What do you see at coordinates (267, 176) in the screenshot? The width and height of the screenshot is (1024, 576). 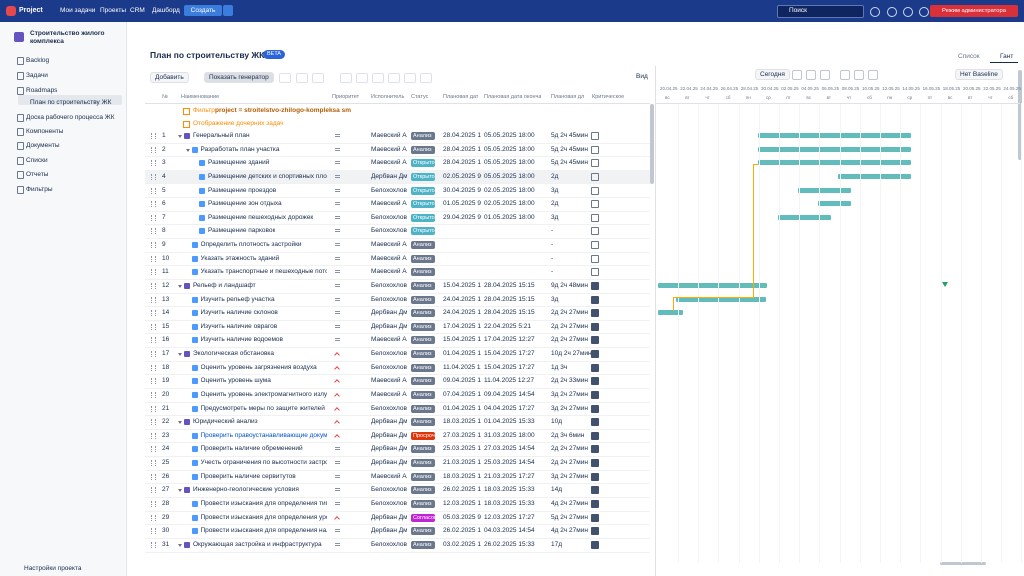 I see `task-name: Размещение детских и спортивных площадок` at bounding box center [267, 176].